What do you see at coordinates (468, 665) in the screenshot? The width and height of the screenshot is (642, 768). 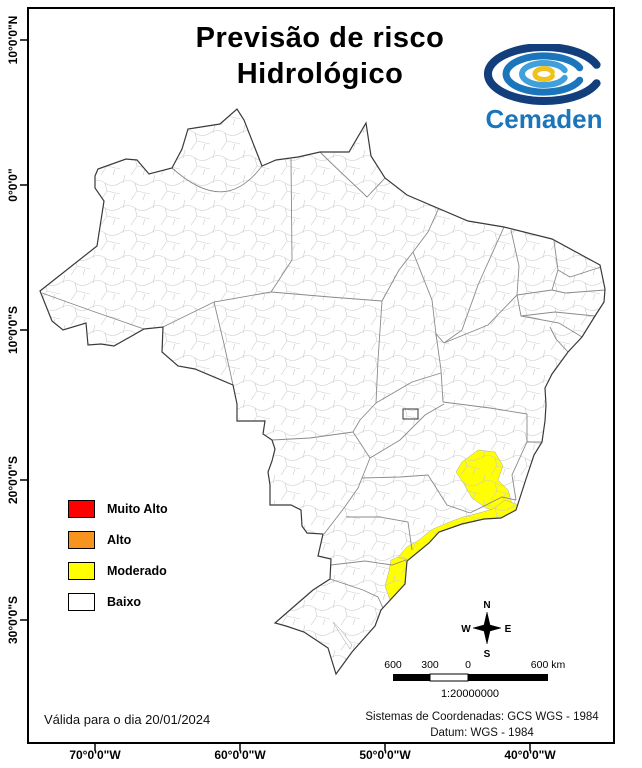 I see `scale-tick-0: 0` at bounding box center [468, 665].